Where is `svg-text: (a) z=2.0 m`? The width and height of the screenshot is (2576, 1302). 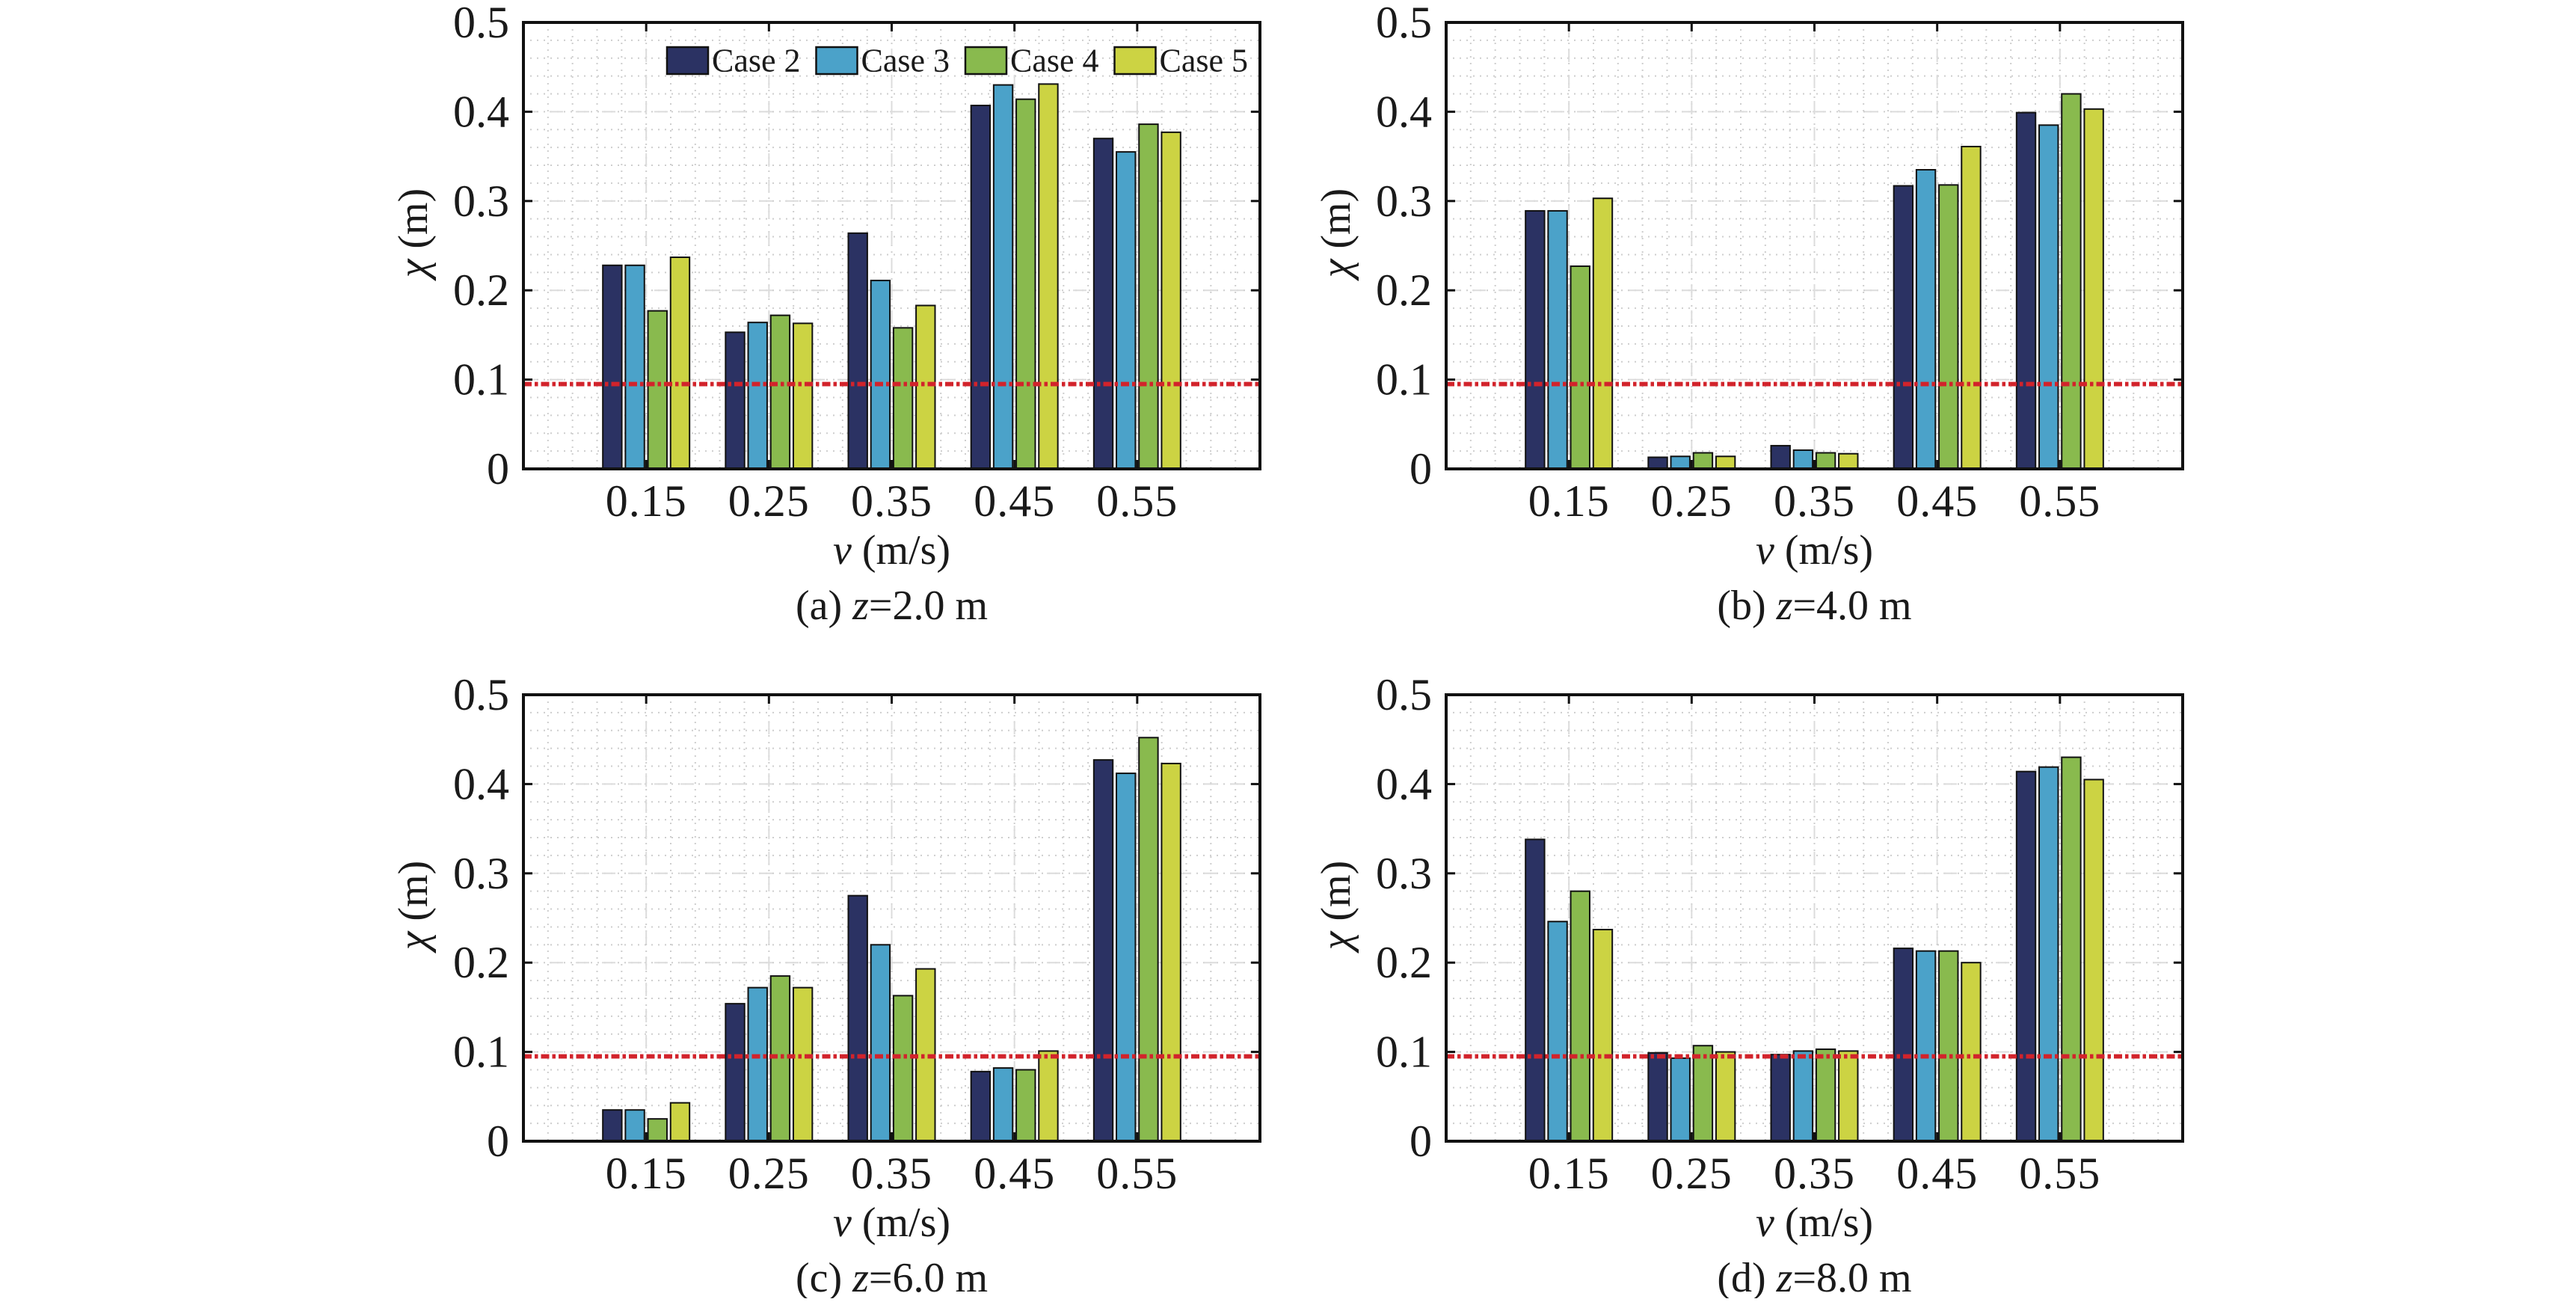 svg-text: (a) z=2.0 m is located at coordinates (892, 606).